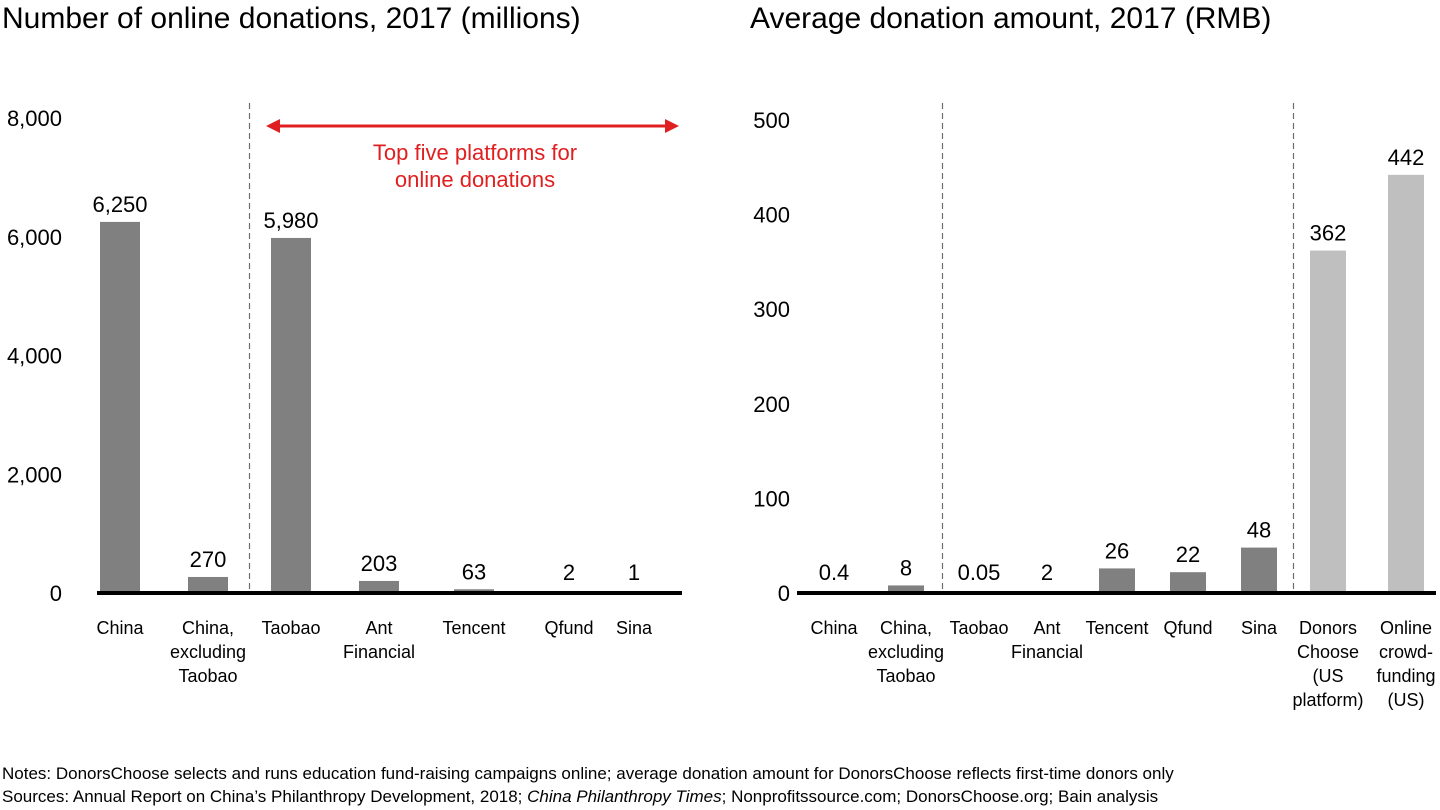 The width and height of the screenshot is (1440, 810). I want to click on category-label-line: (US, so click(1328, 676).